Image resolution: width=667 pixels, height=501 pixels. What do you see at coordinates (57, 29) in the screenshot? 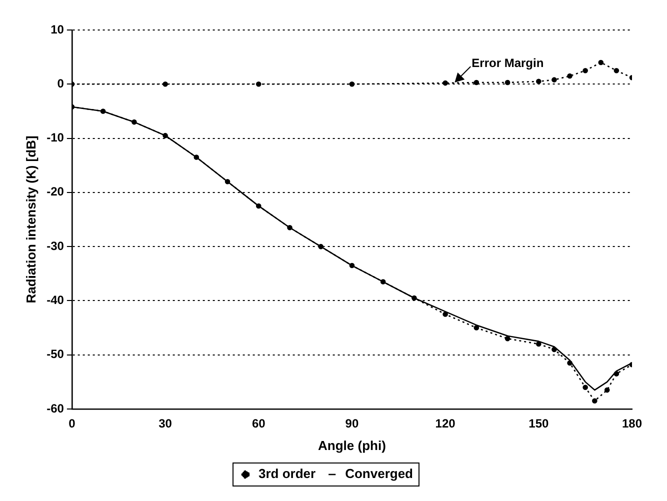
I see `y-tick-label: 10` at bounding box center [57, 29].